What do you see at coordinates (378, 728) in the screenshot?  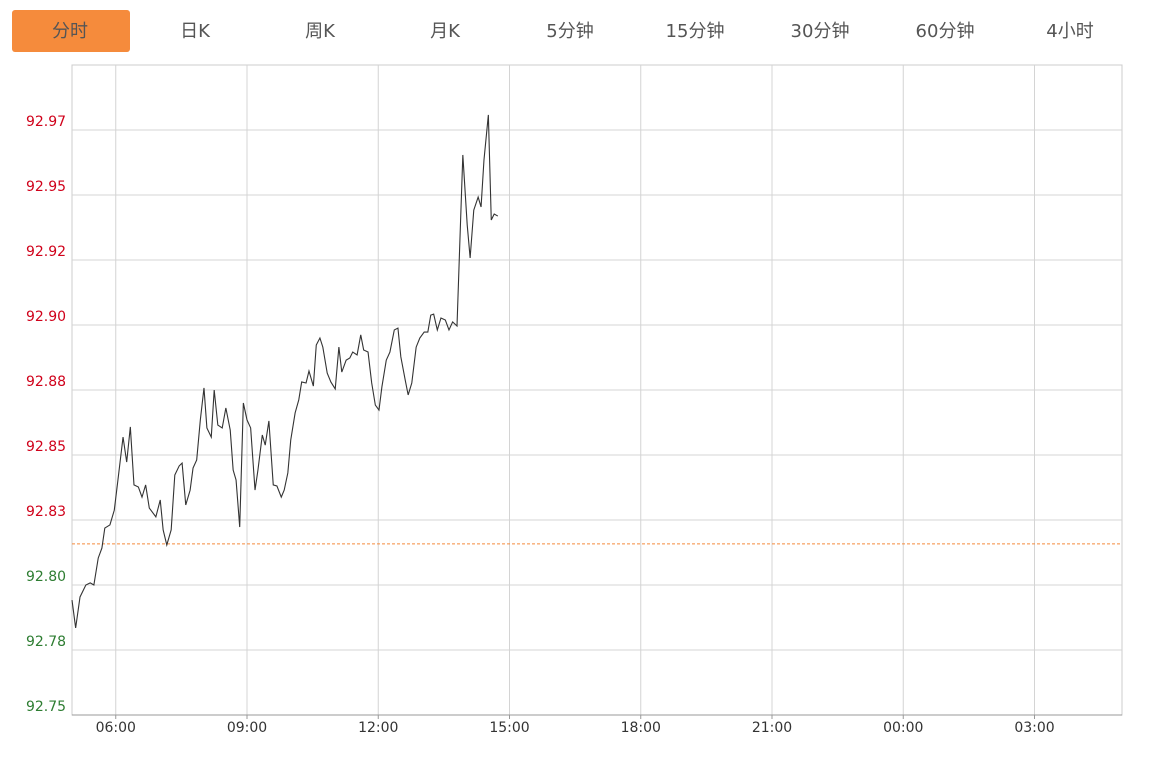 I see `x-tick-label: 12:00` at bounding box center [378, 728].